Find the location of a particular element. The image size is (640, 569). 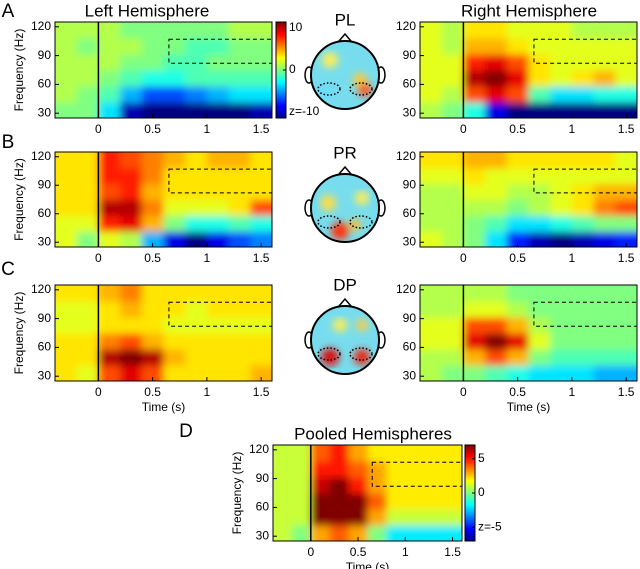

topoplot-label: DP is located at coordinates (345, 284).